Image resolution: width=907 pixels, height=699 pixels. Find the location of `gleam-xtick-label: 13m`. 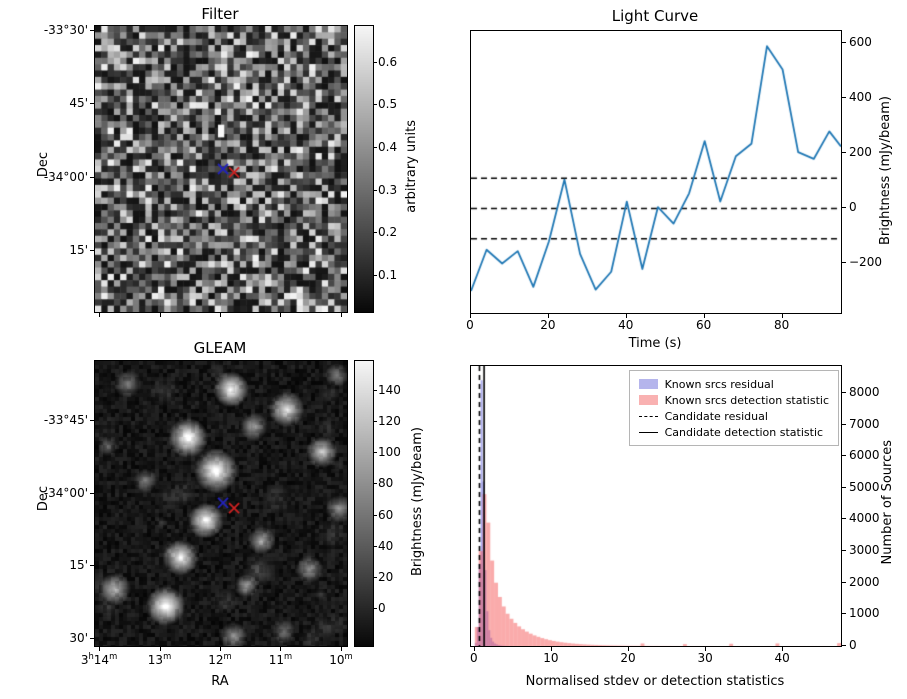

gleam-xtick-label: 13m is located at coordinates (159, 659).